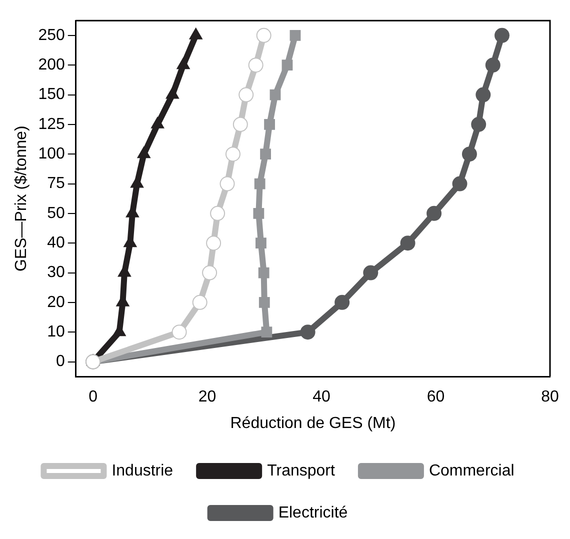  Describe the element at coordinates (56, 273) in the screenshot. I see `y-tick-label: 30` at that location.